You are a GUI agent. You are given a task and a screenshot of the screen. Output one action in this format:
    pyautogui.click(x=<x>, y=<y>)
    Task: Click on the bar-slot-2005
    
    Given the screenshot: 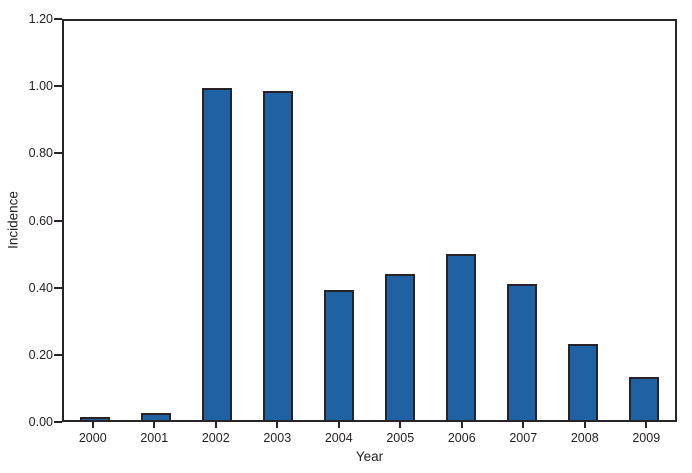 What is the action you would take?
    pyautogui.click(x=399, y=220)
    